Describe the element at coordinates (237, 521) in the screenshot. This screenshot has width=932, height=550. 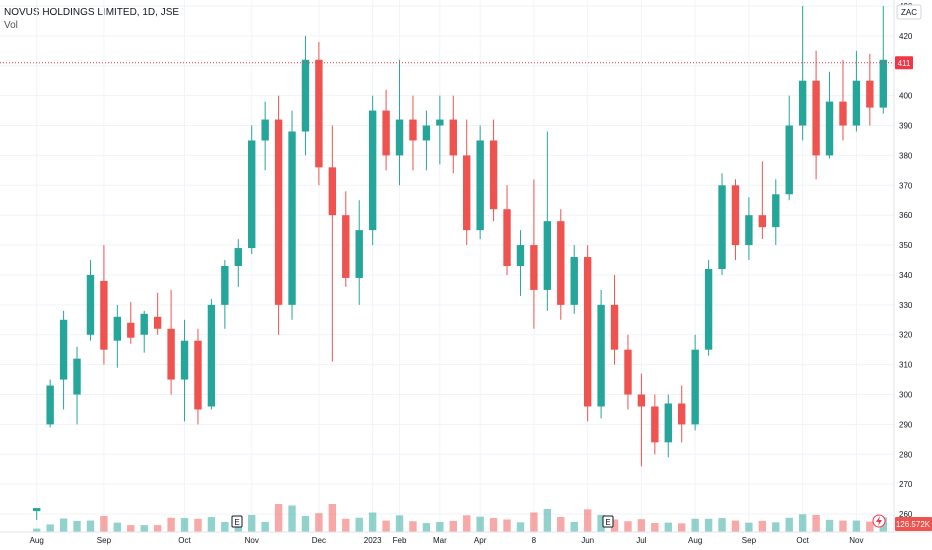
I see `earnings-marker-1: E` at that location.